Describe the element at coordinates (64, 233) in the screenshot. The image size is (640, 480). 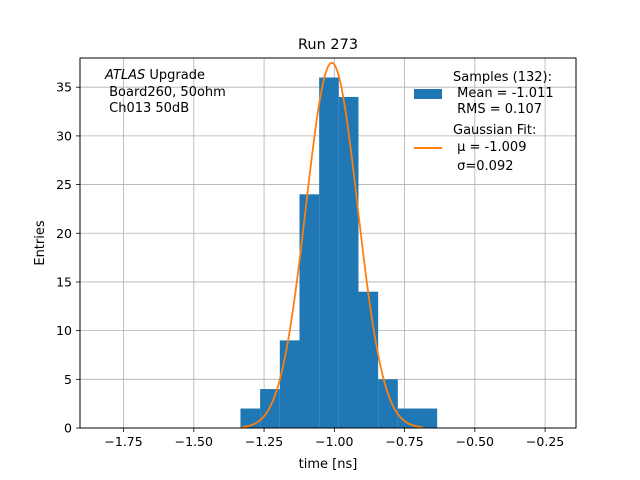
I see `y-tick-label: 20` at that location.